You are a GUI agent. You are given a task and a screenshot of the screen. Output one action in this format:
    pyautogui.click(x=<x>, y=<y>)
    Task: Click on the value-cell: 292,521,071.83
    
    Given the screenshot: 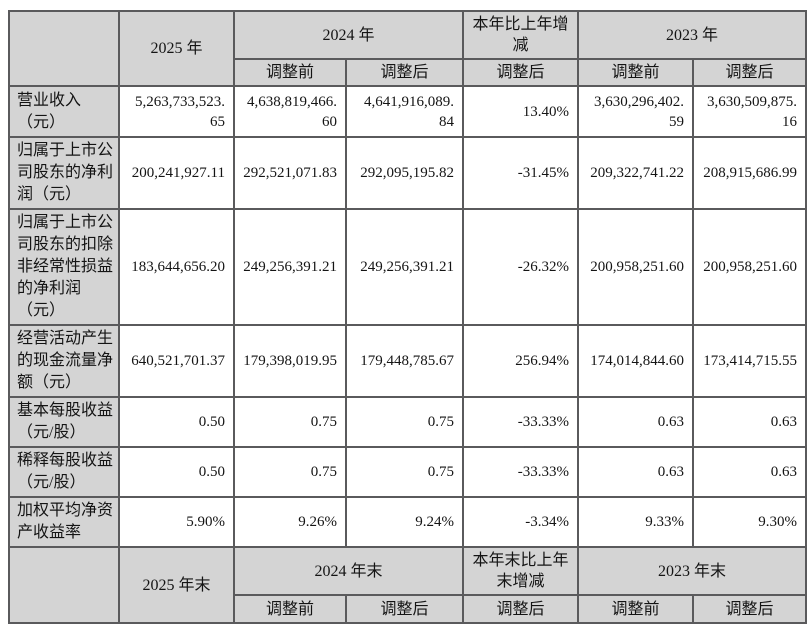 What is the action you would take?
    pyautogui.click(x=290, y=173)
    